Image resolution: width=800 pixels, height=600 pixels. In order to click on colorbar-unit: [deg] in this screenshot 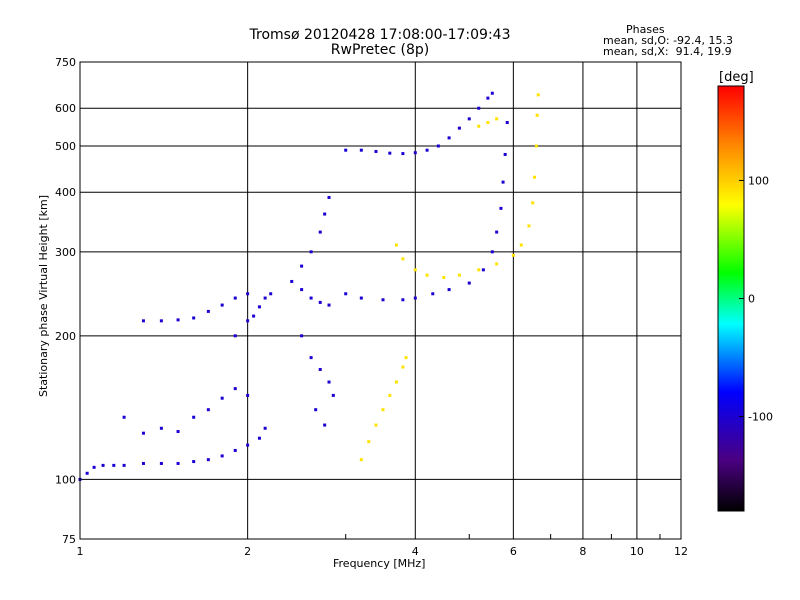, I will do `click(736, 77)`.